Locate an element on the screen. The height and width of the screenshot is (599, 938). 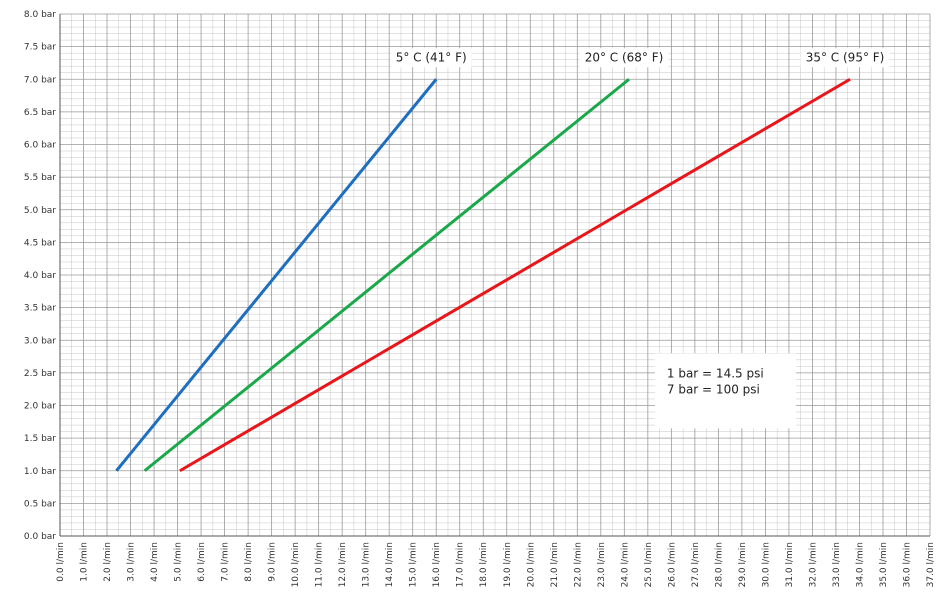
y-tick-label: 6.5 bar is located at coordinates (40, 113).